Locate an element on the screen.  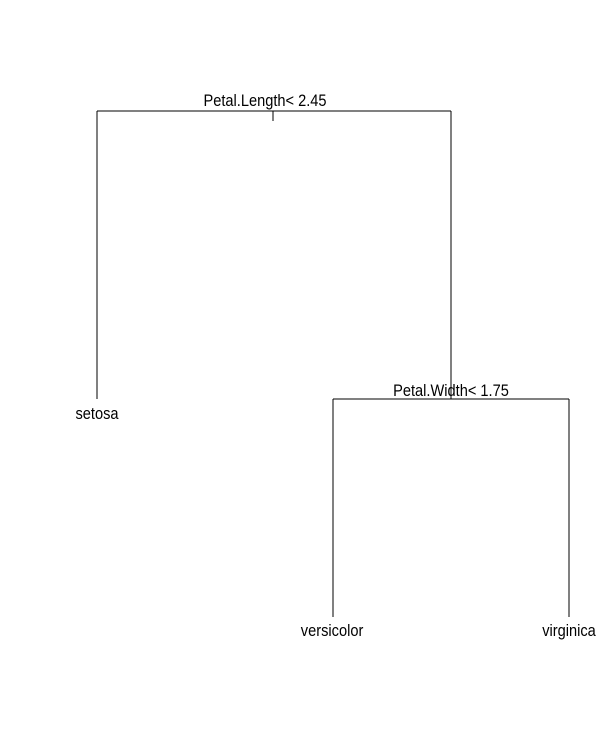
leaf-label-setosa: setosa is located at coordinates (96, 414).